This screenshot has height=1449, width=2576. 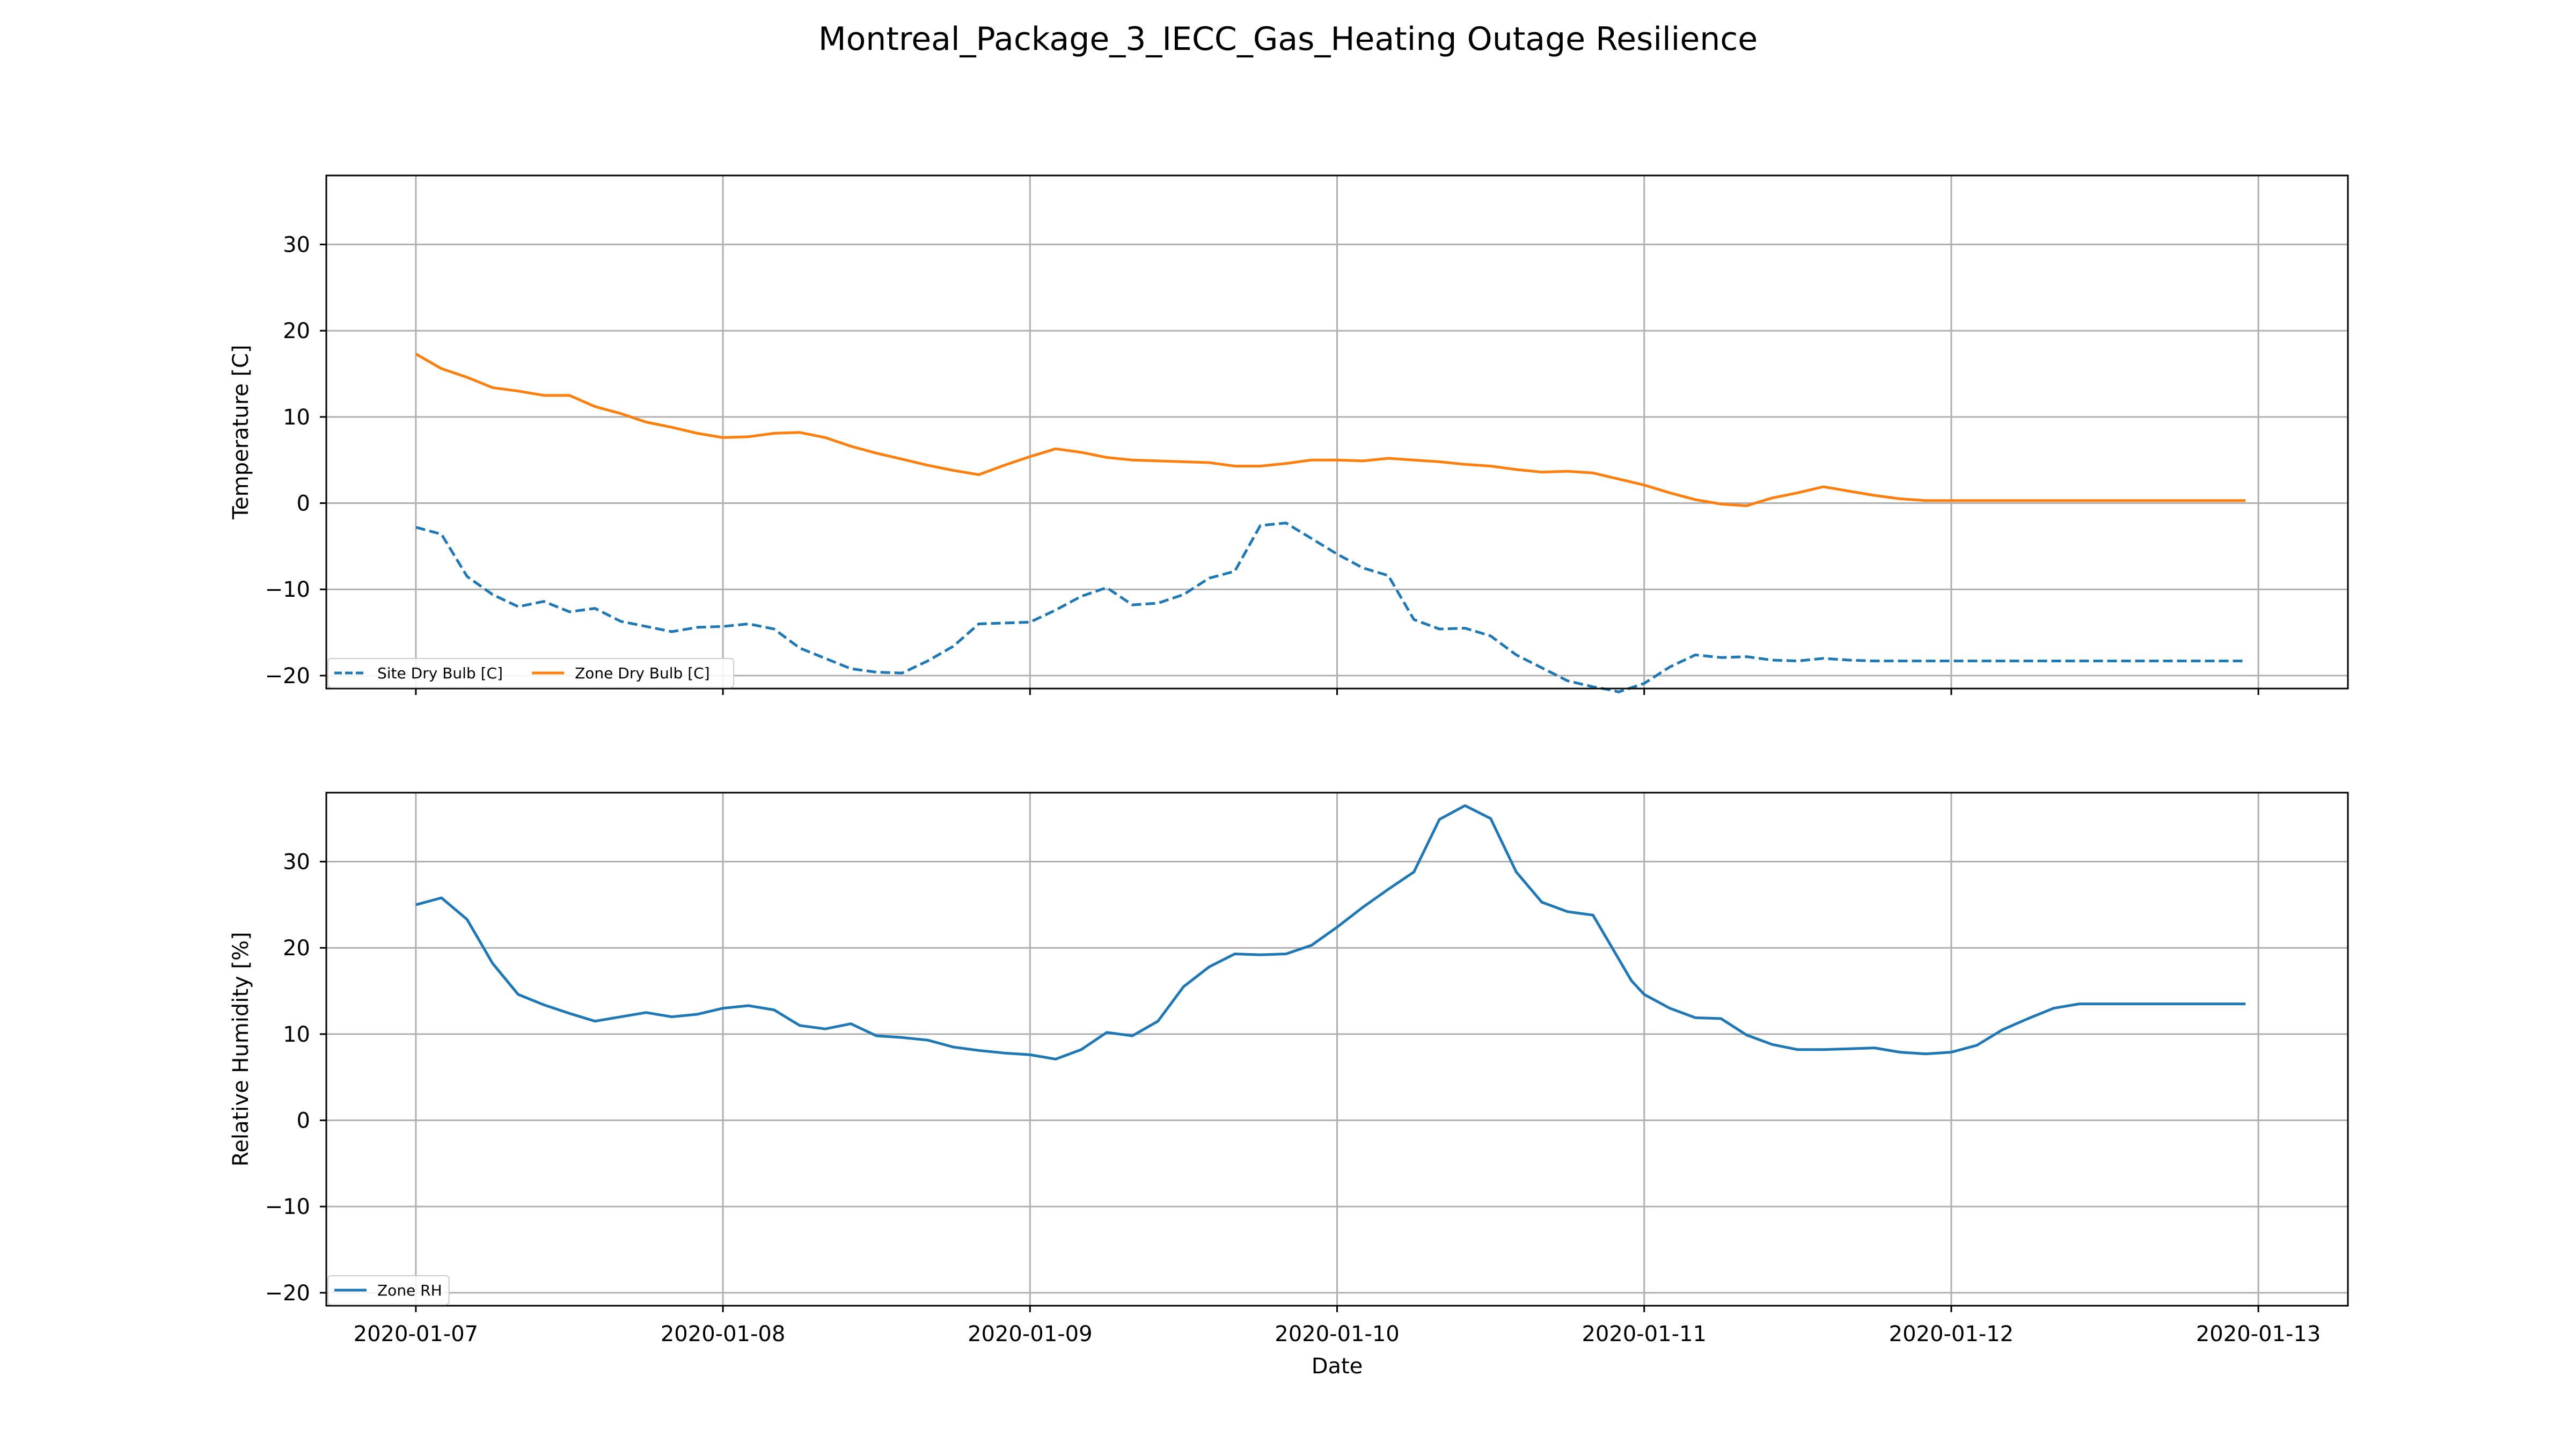 What do you see at coordinates (241, 432) in the screenshot?
I see `temperature-axis-label: Temperature [C]` at bounding box center [241, 432].